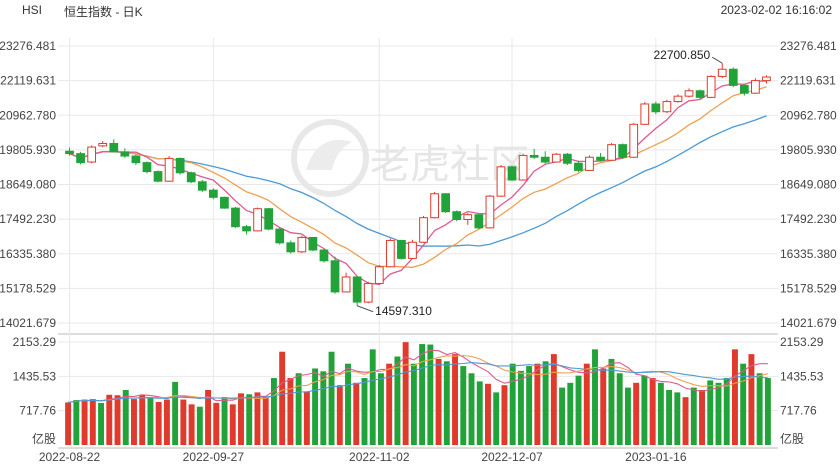 The image size is (840, 470). Describe the element at coordinates (70, 457) in the screenshot. I see `date-tick: 2022-08-22` at that location.